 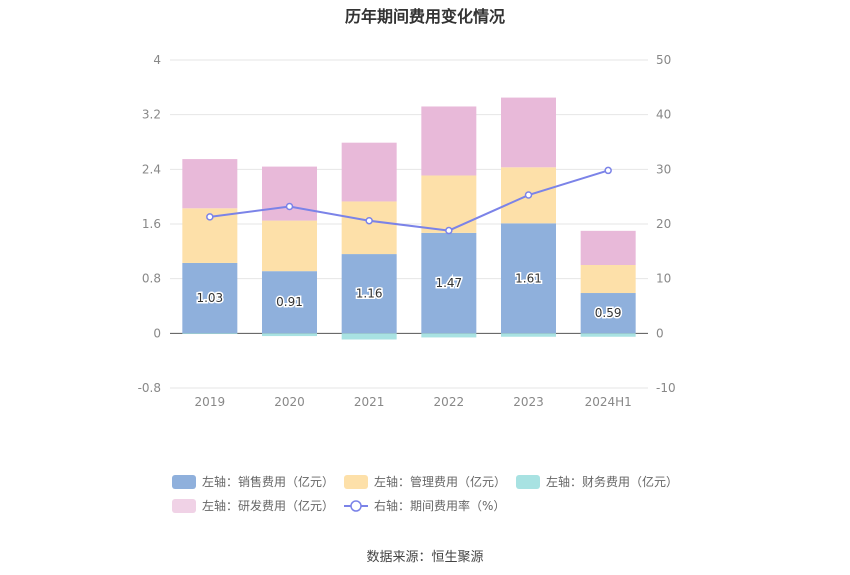 I want to click on right-axis-tick-label: 10, so click(x=663, y=279).